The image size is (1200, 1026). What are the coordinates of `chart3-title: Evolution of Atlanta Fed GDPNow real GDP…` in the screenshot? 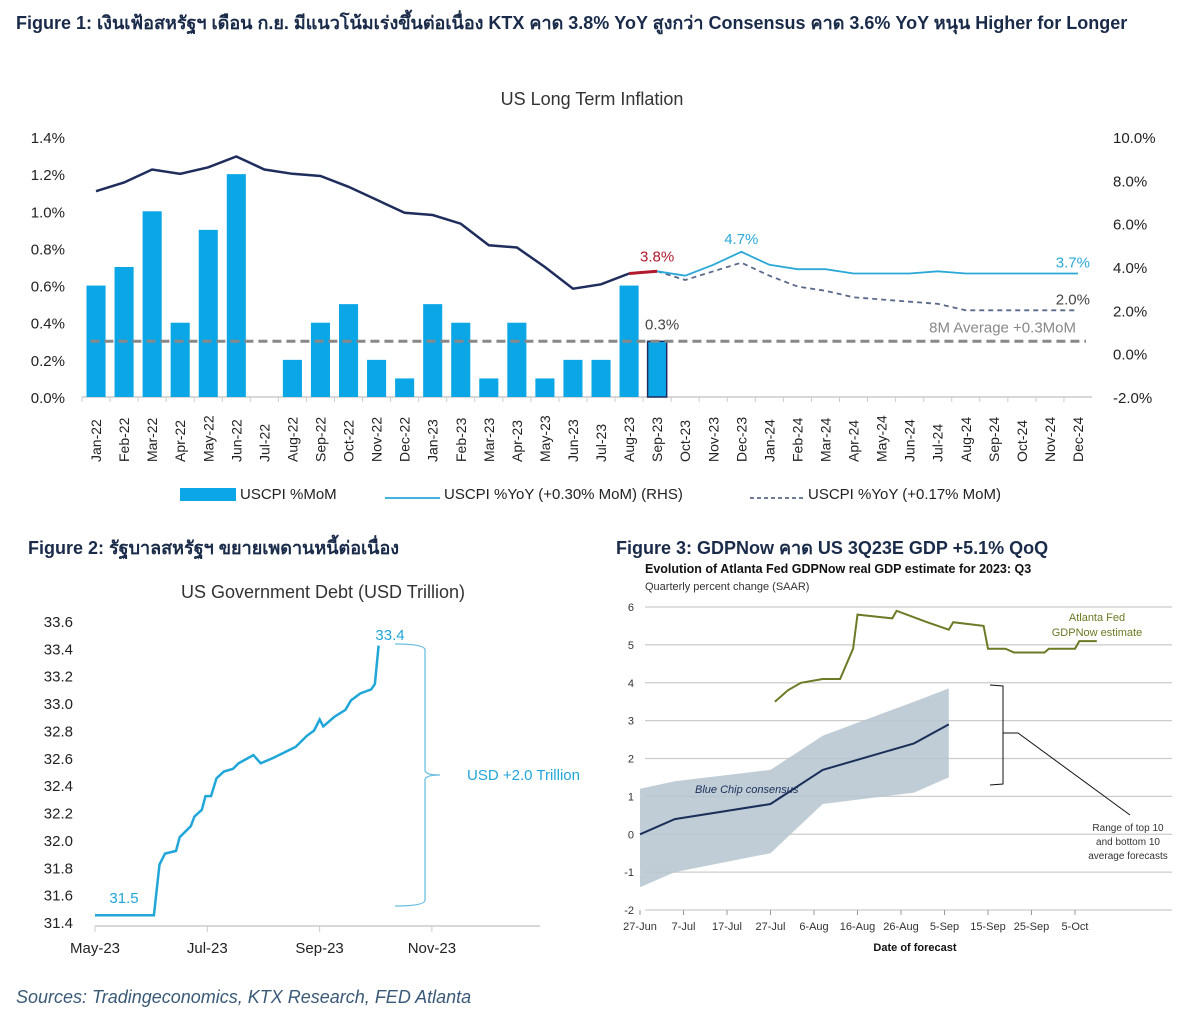 It's located at (838, 569).